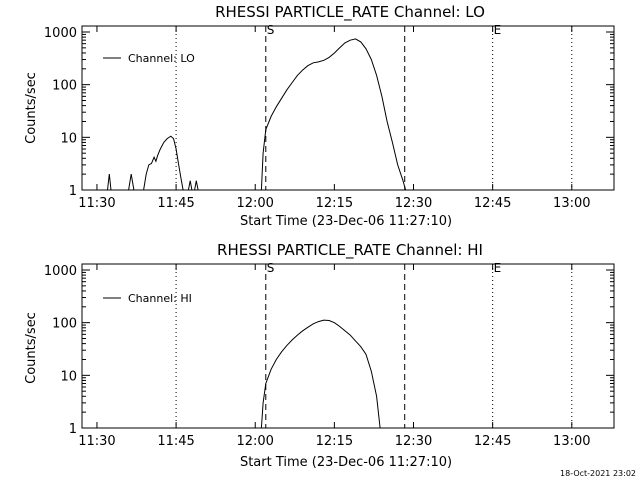 The image size is (640, 480). Describe the element at coordinates (598, 473) in the screenshot. I see `timestamp-stamp: 18-Oct-2021 23:02` at that location.